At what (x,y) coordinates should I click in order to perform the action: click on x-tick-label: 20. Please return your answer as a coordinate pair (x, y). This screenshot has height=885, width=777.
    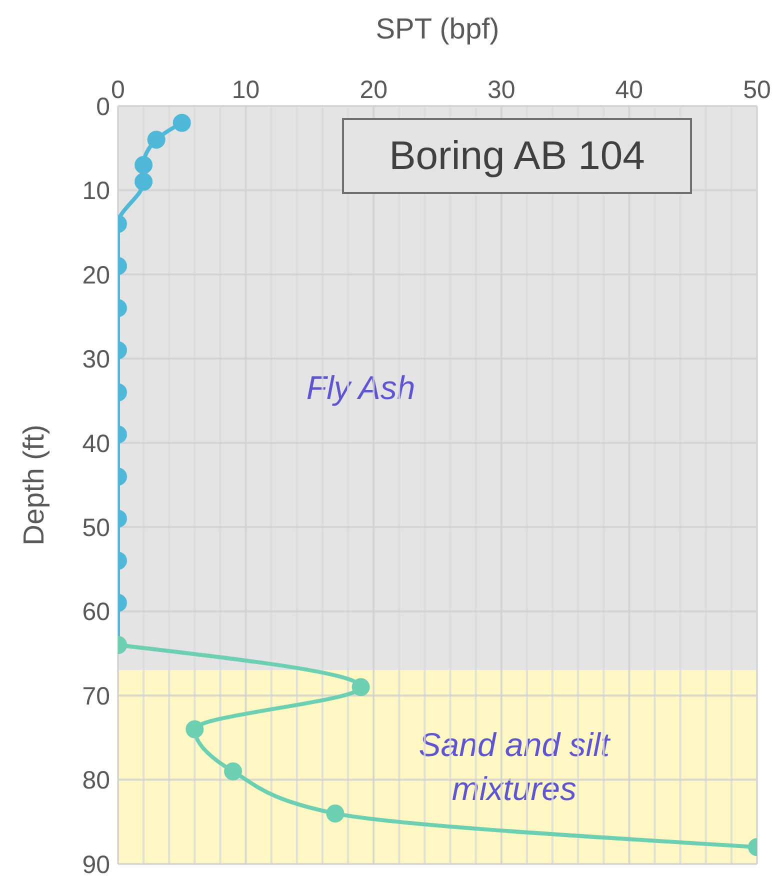
    Looking at the image, I should click on (374, 90).